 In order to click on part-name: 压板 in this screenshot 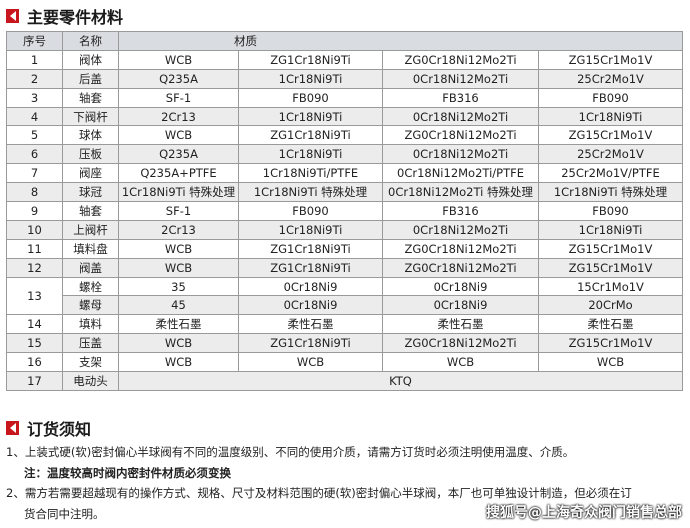, I will do `click(90, 154)`.